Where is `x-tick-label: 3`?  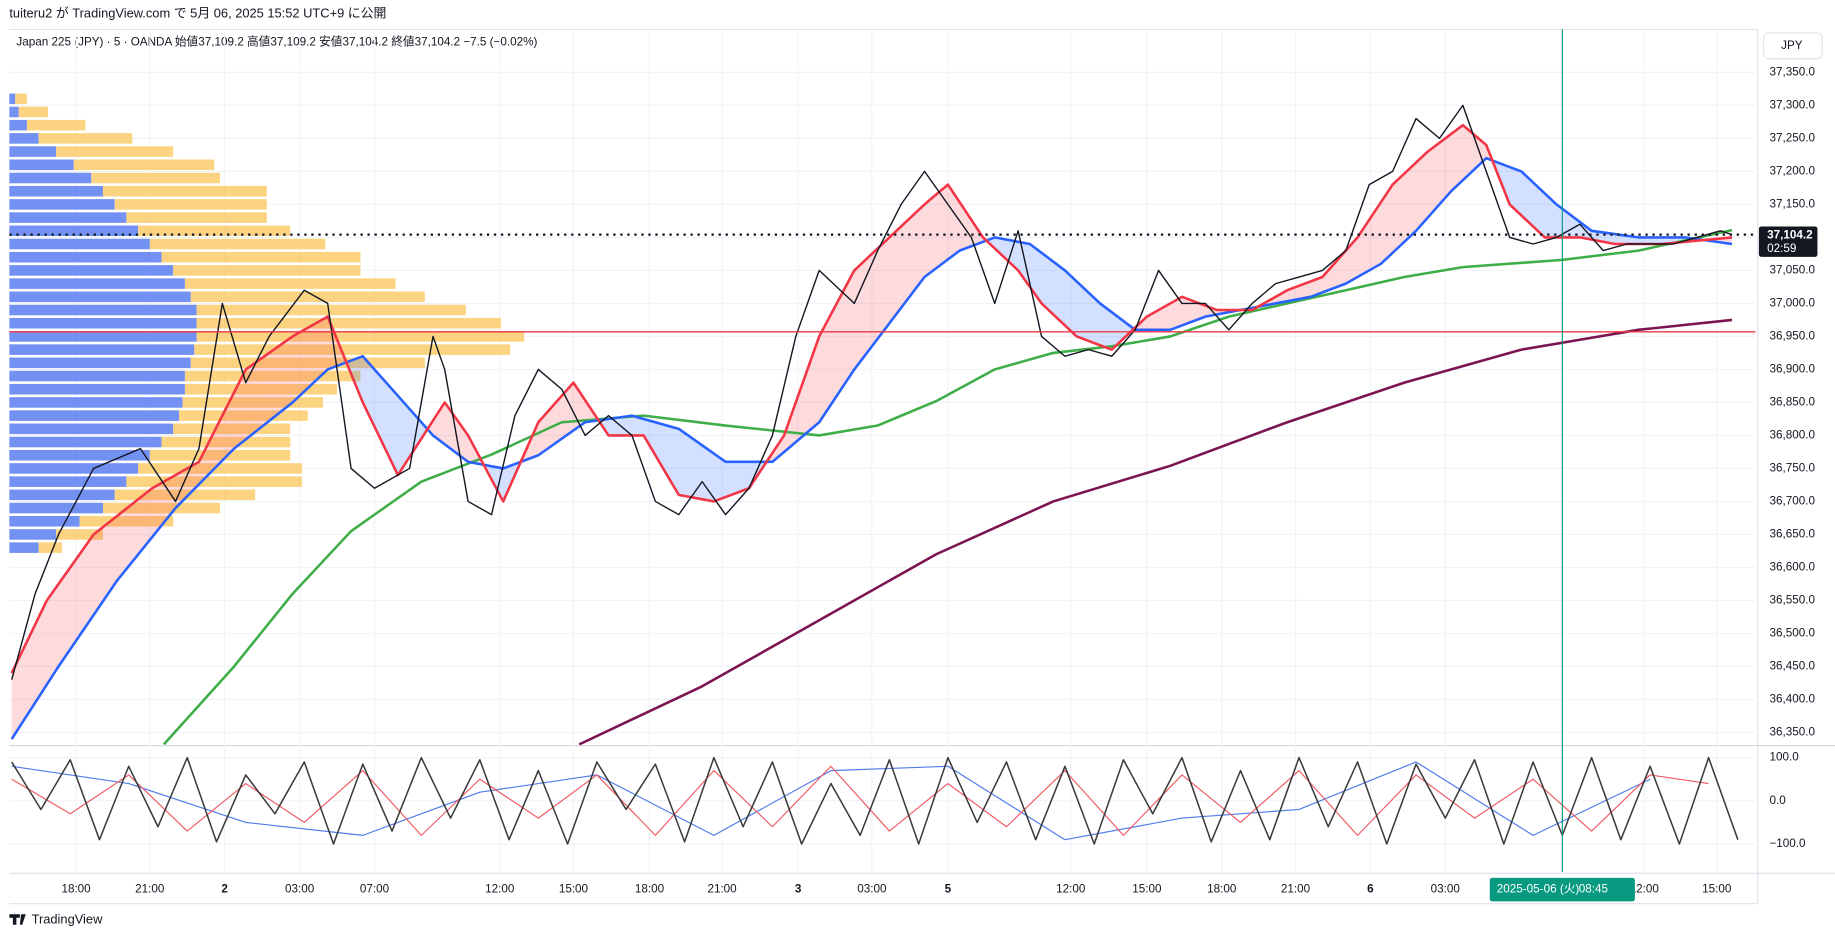
x-tick-label: 3 is located at coordinates (798, 889).